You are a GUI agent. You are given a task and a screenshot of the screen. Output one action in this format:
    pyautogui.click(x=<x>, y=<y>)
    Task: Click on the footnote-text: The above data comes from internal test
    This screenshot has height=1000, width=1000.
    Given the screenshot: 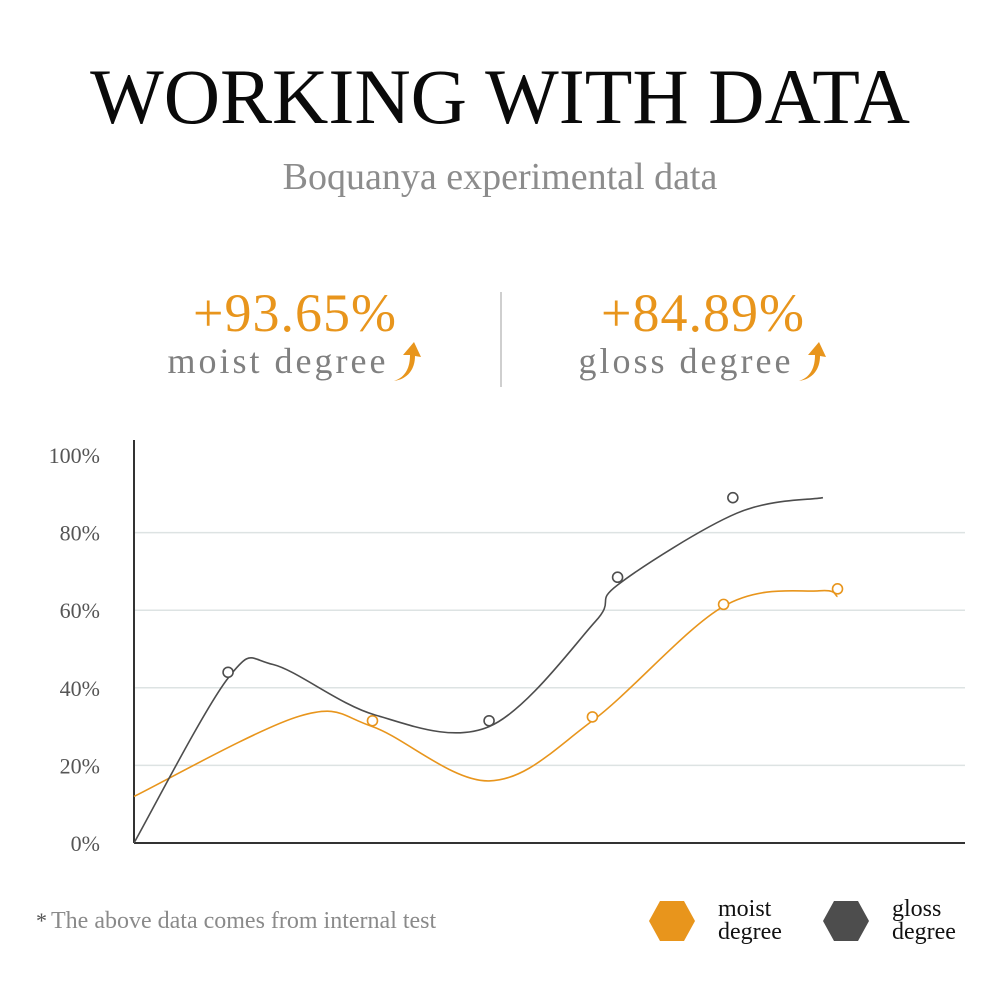 What is the action you would take?
    pyautogui.click(x=244, y=921)
    